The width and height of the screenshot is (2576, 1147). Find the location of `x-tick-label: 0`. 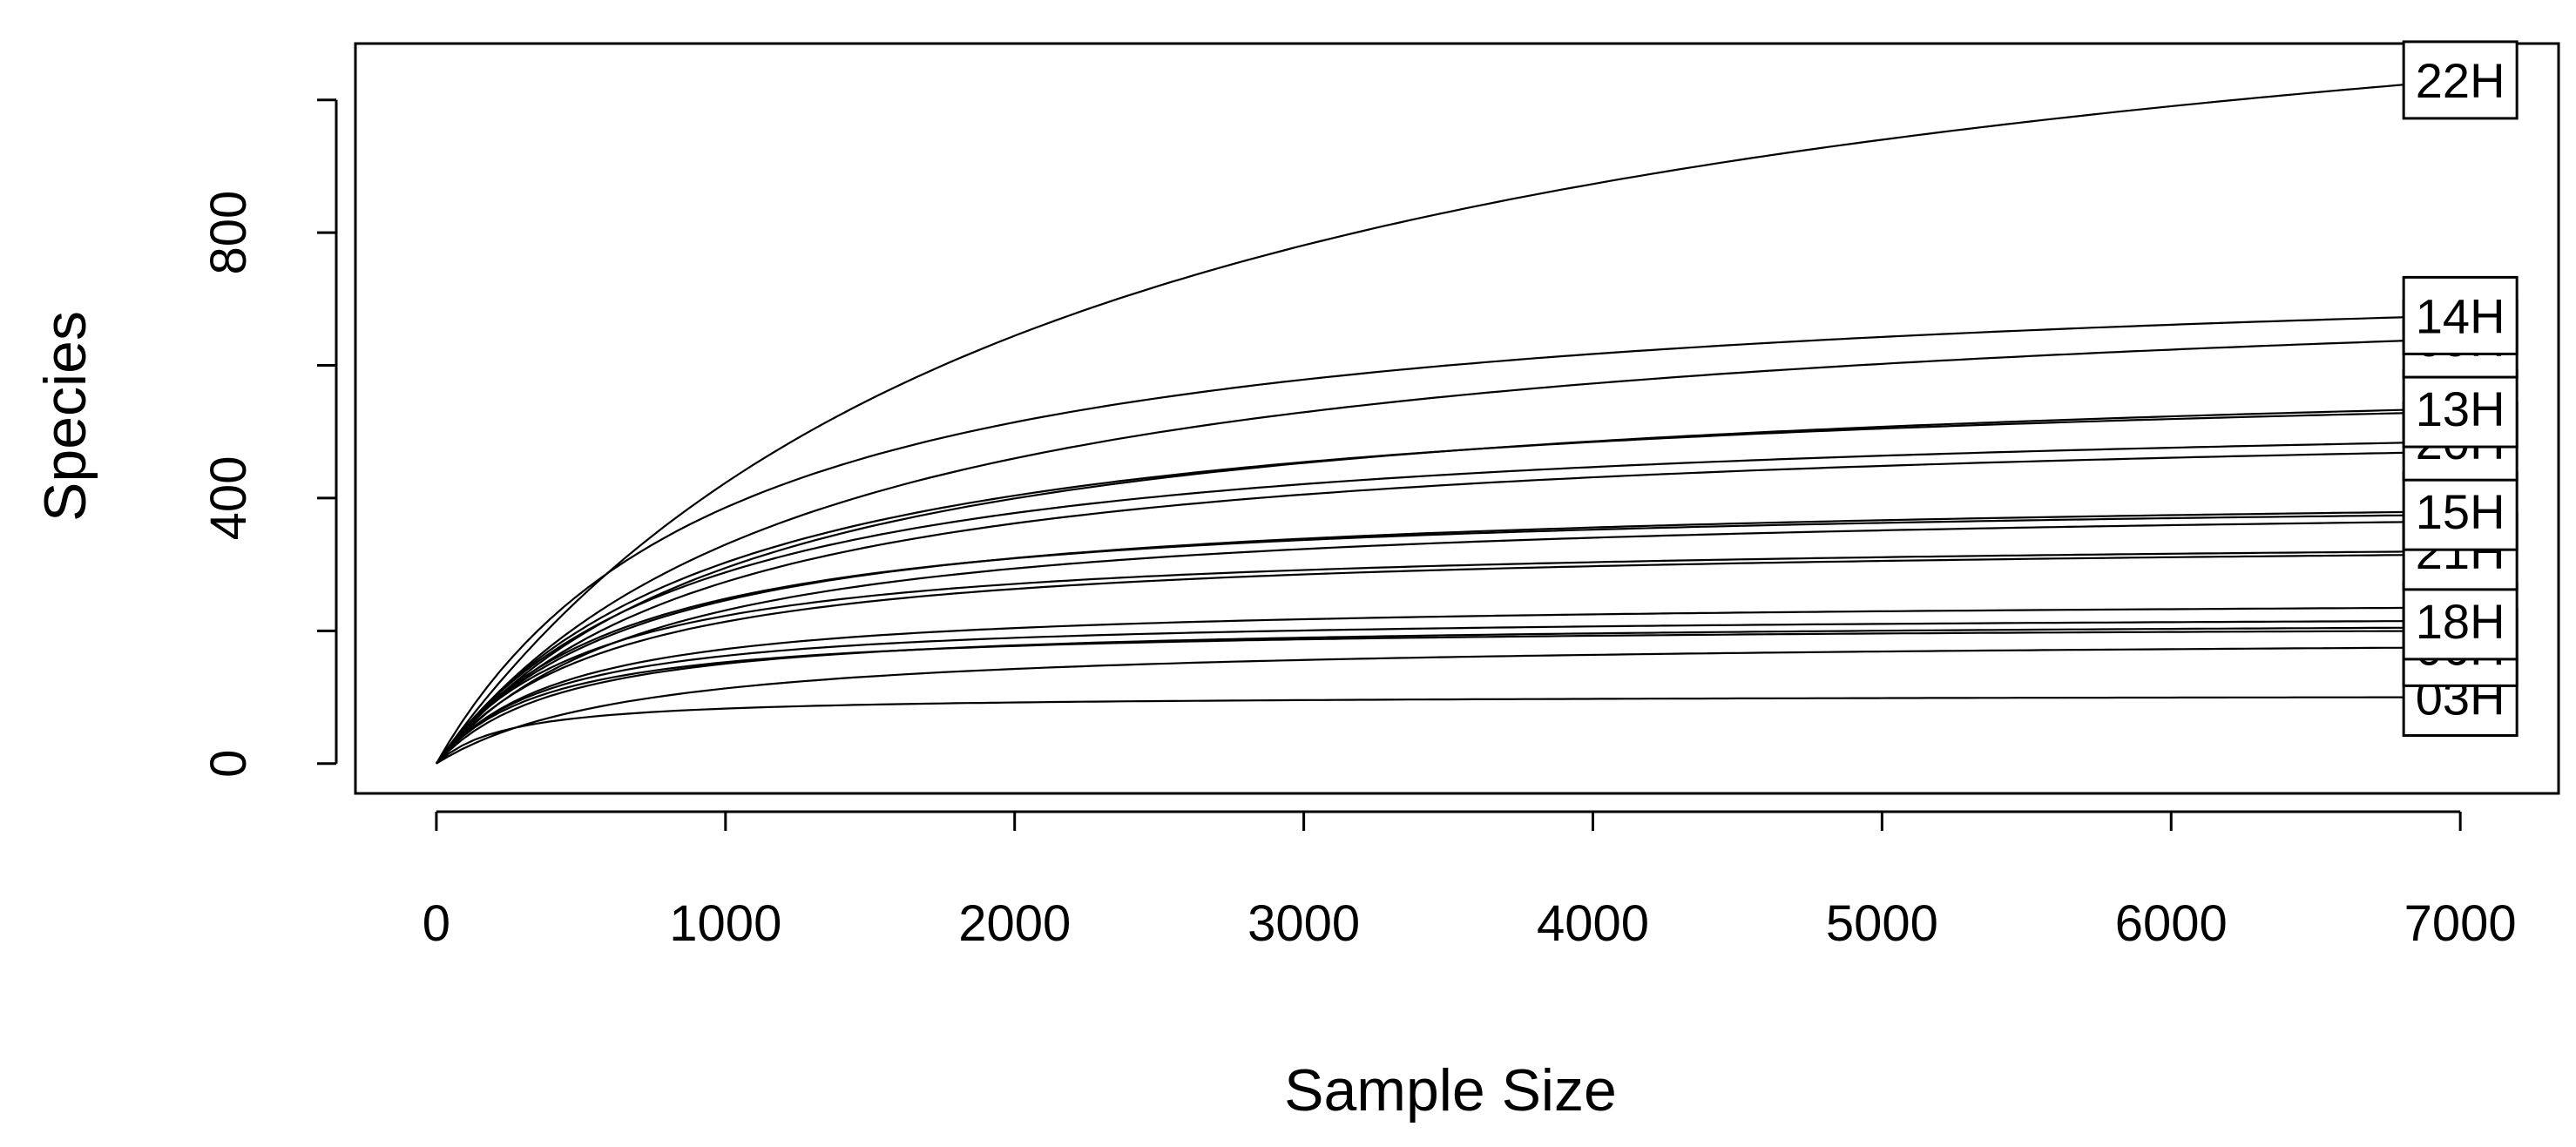

x-tick-label: 0 is located at coordinates (436, 923).